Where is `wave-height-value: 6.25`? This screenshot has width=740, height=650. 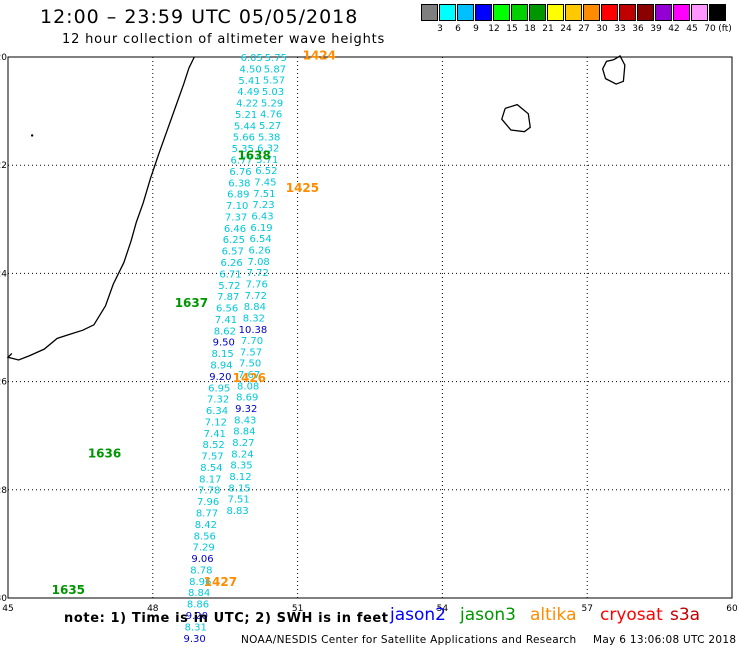 wave-height-value: 6.25 is located at coordinates (234, 240).